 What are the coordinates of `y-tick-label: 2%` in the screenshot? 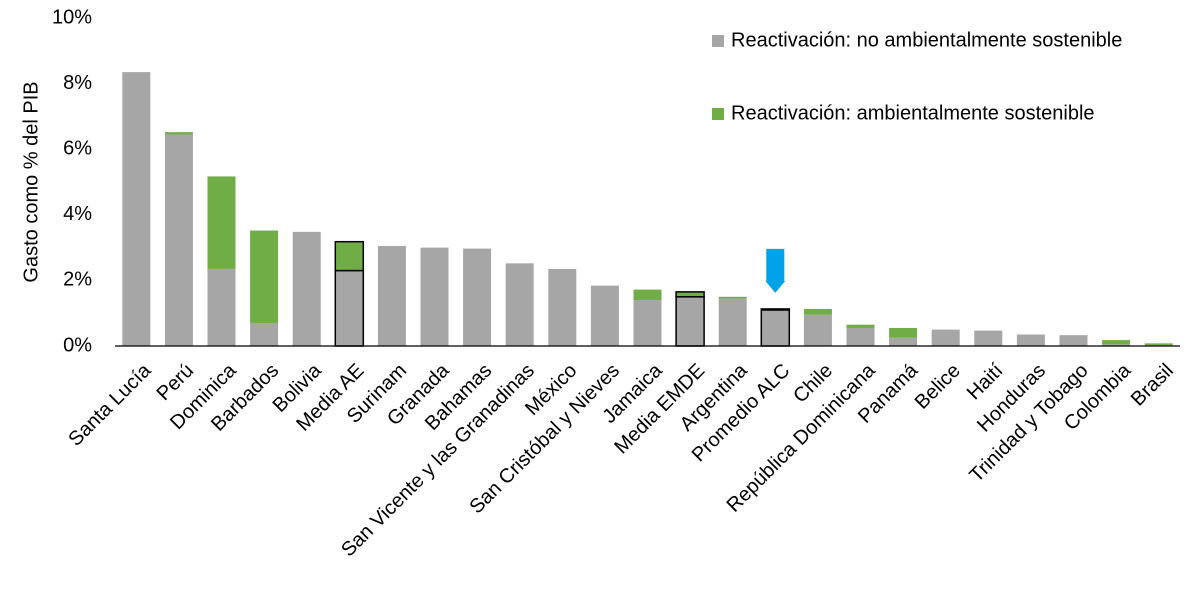 It's located at (77, 280).